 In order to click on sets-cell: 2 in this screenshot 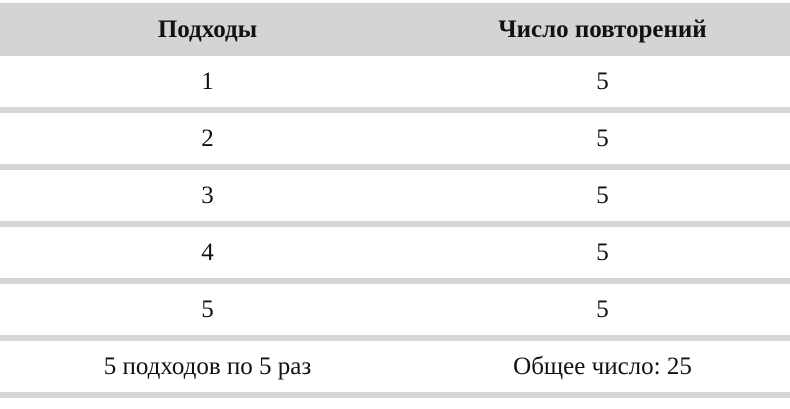, I will do `click(207, 138)`.